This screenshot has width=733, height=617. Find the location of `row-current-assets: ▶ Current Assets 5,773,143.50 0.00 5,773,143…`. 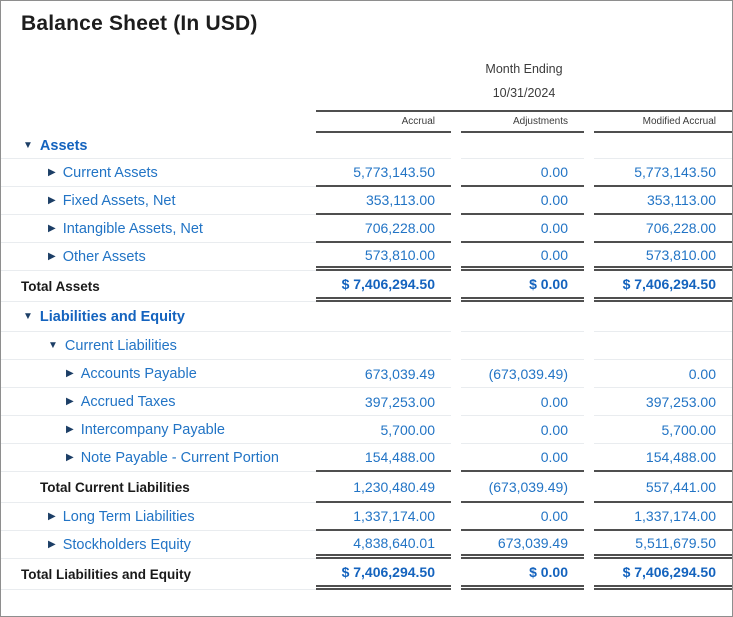

row-current-assets: ▶ Current Assets 5,773,143.50 0.00 5,773,143… is located at coordinates (366, 173).